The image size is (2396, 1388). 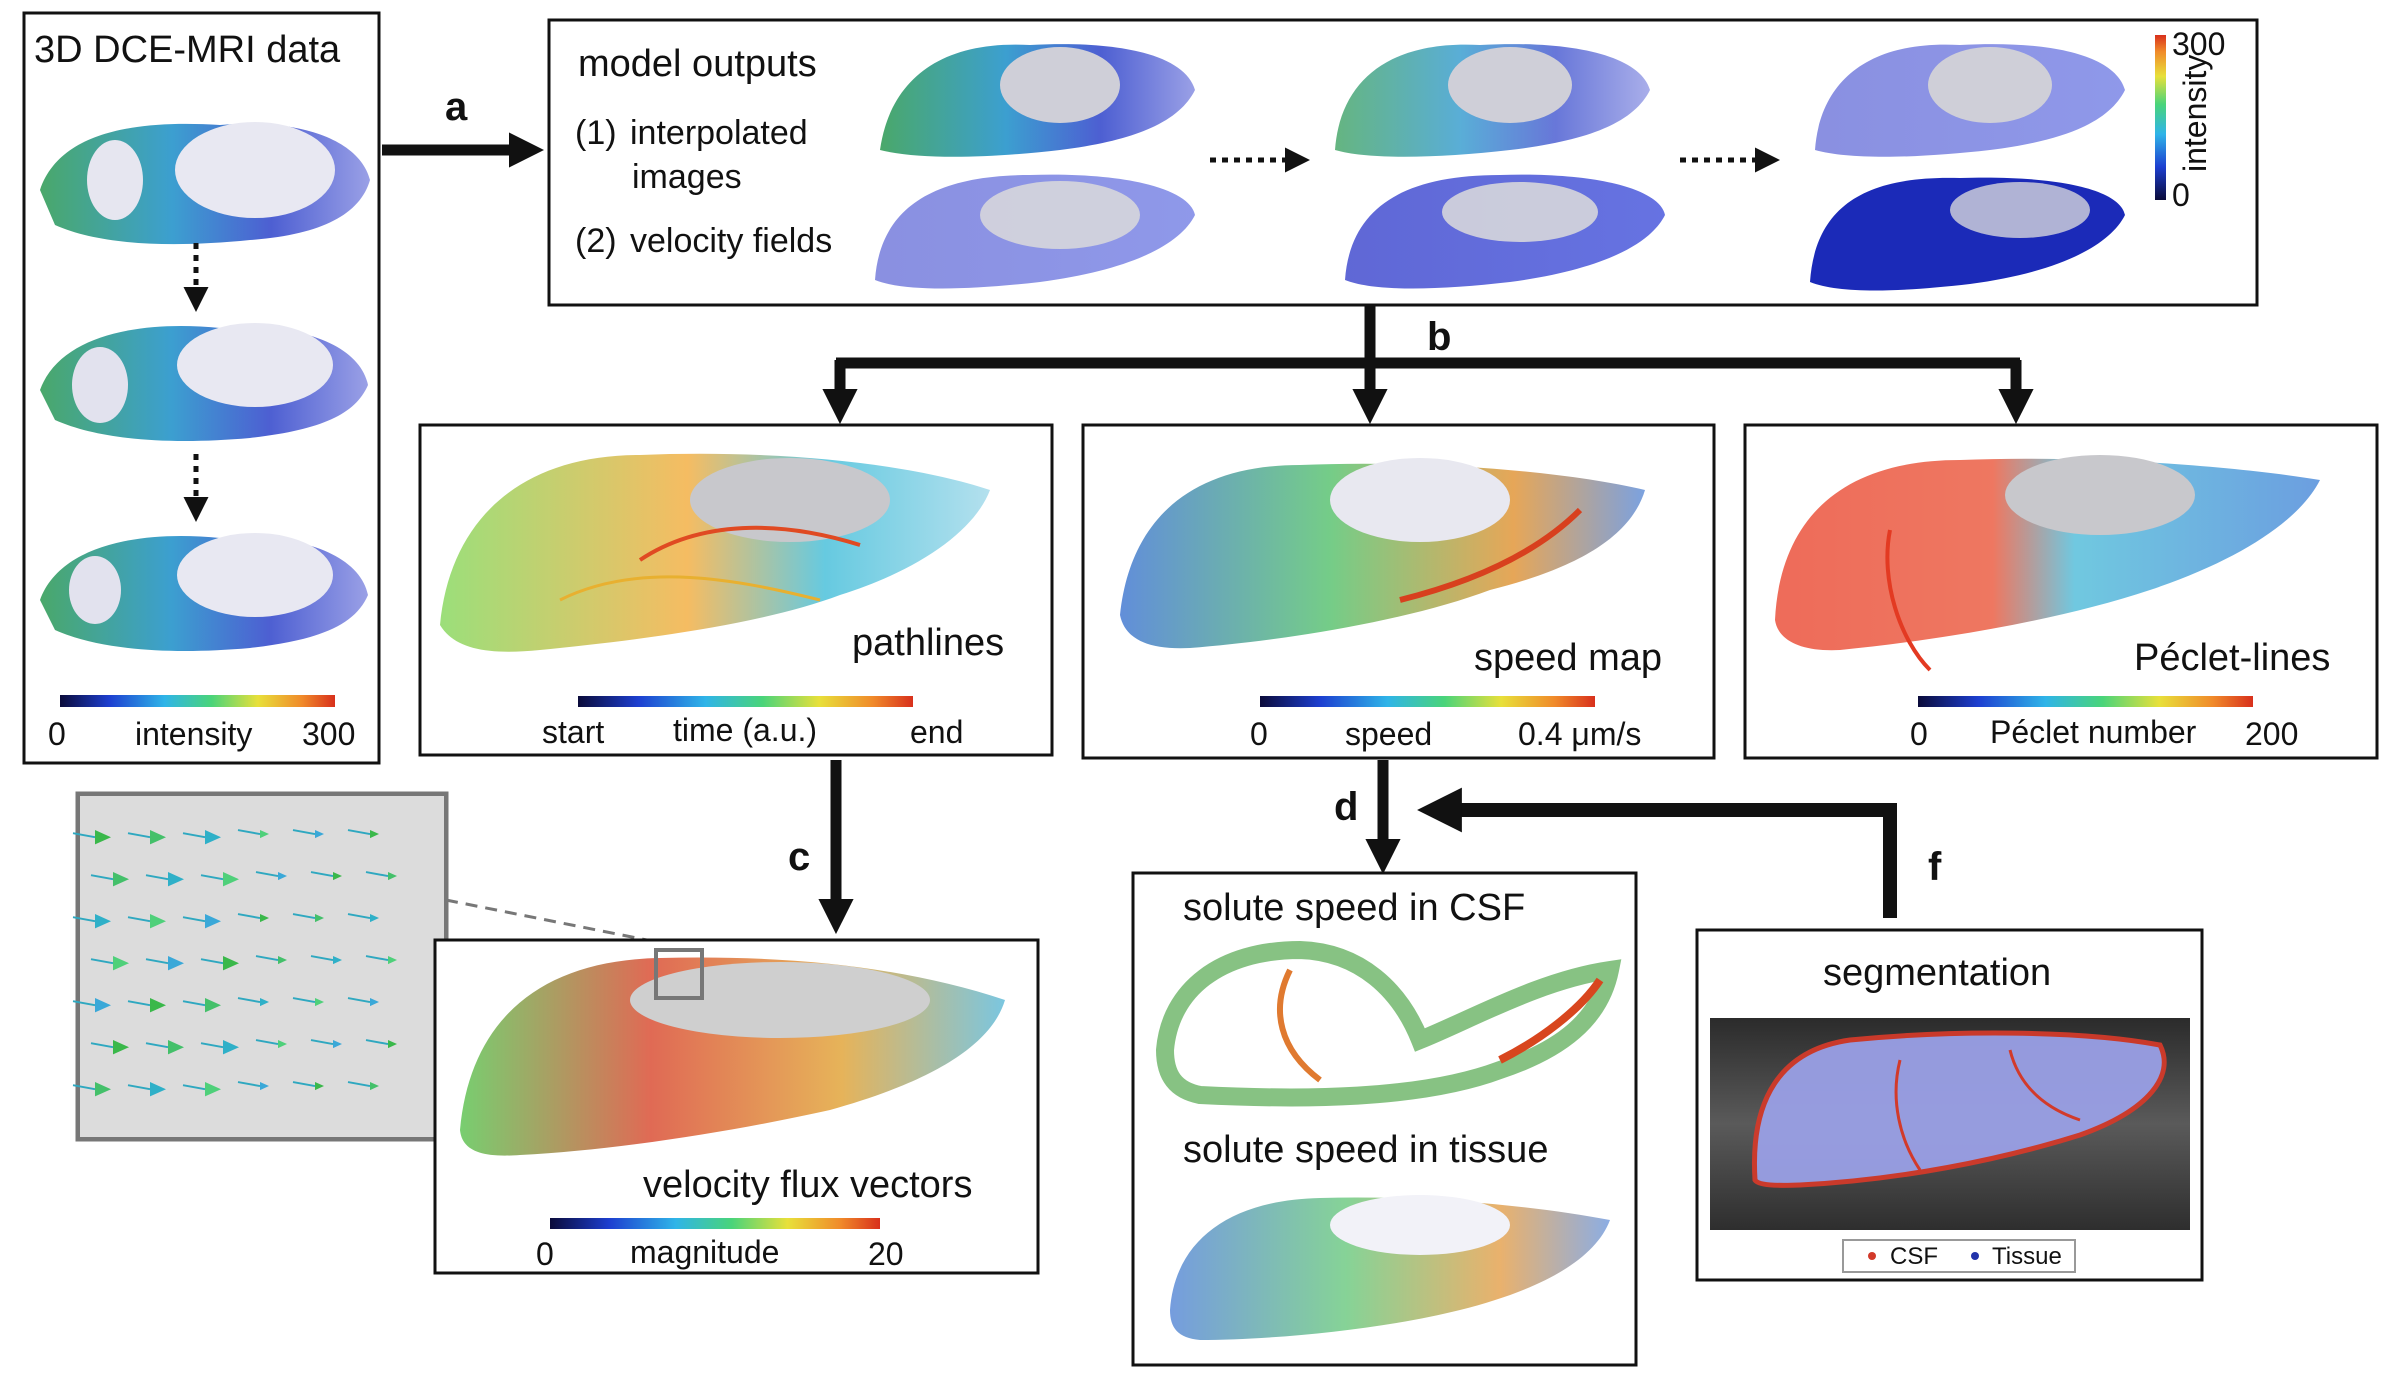 What do you see at coordinates (187, 50) in the screenshot?
I see `input-panel-title: 3D DCE-MRI data` at bounding box center [187, 50].